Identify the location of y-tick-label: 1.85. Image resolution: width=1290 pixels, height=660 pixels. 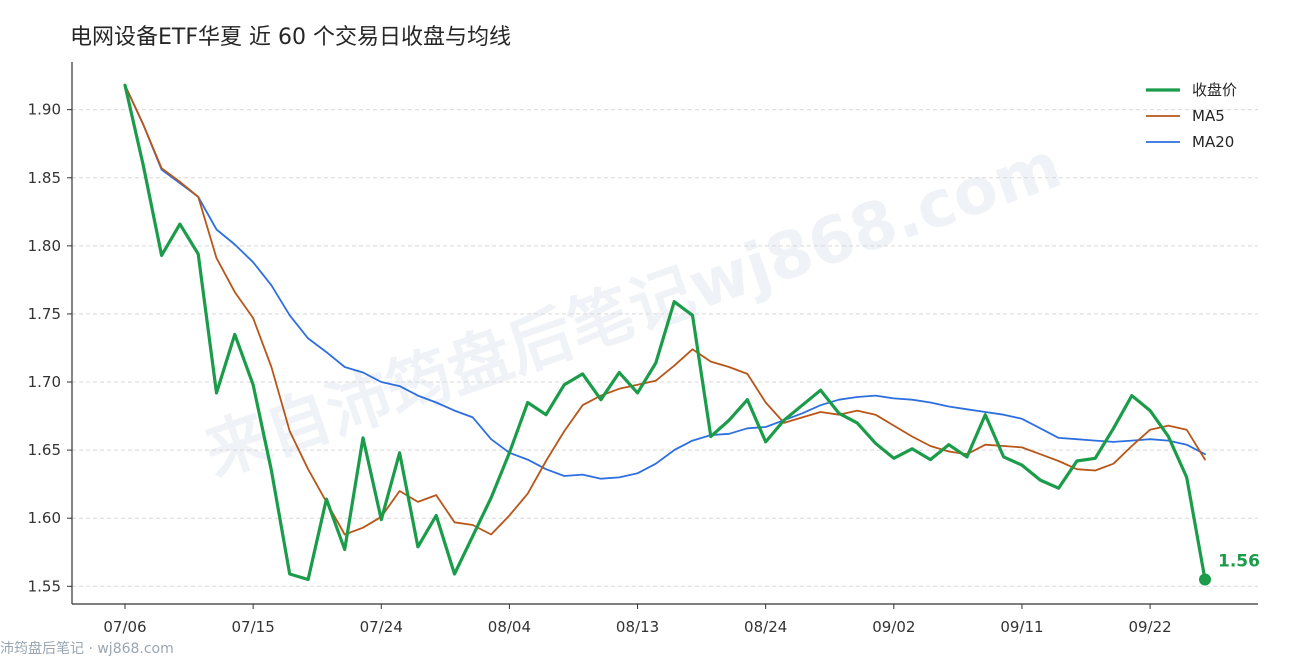
(44, 178).